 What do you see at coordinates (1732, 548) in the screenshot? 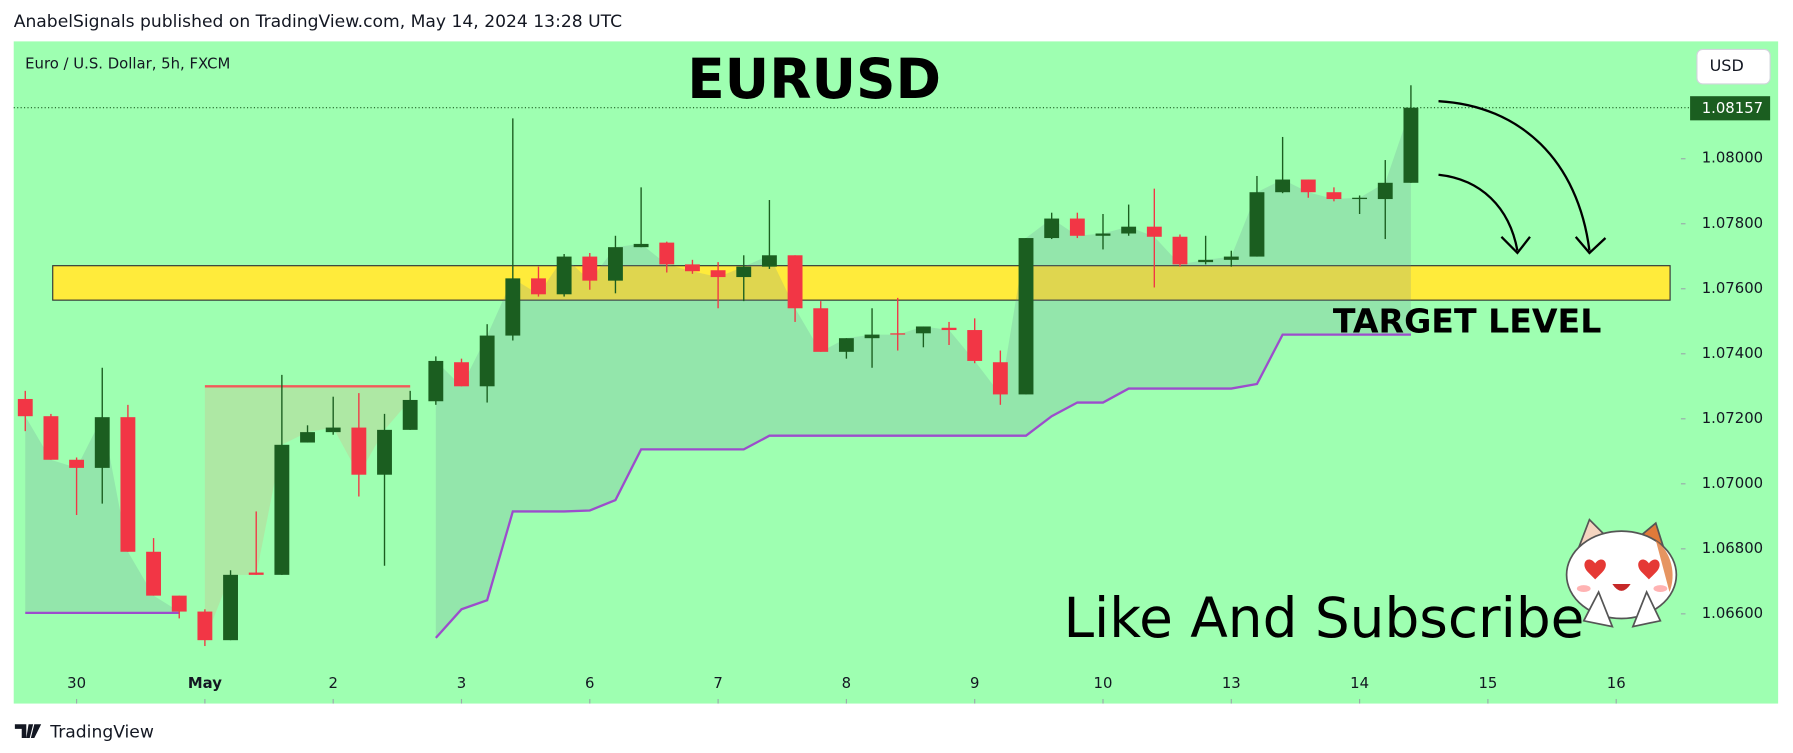
I see `y-tick-label: 1.06800` at bounding box center [1732, 548].